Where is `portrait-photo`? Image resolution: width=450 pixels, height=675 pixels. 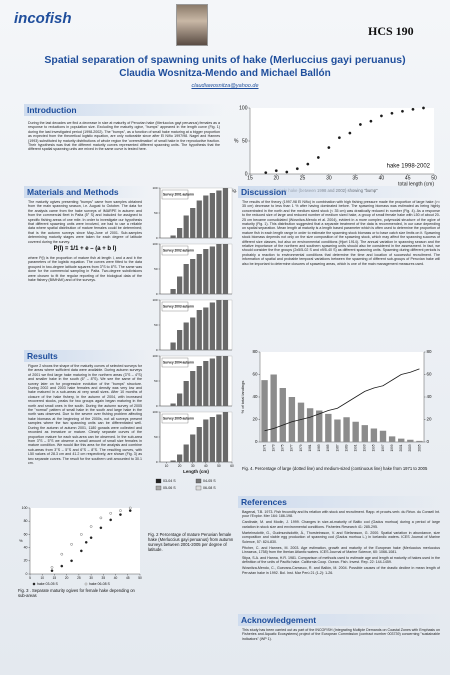 portrait-photo is located at coordinates (192, 25).